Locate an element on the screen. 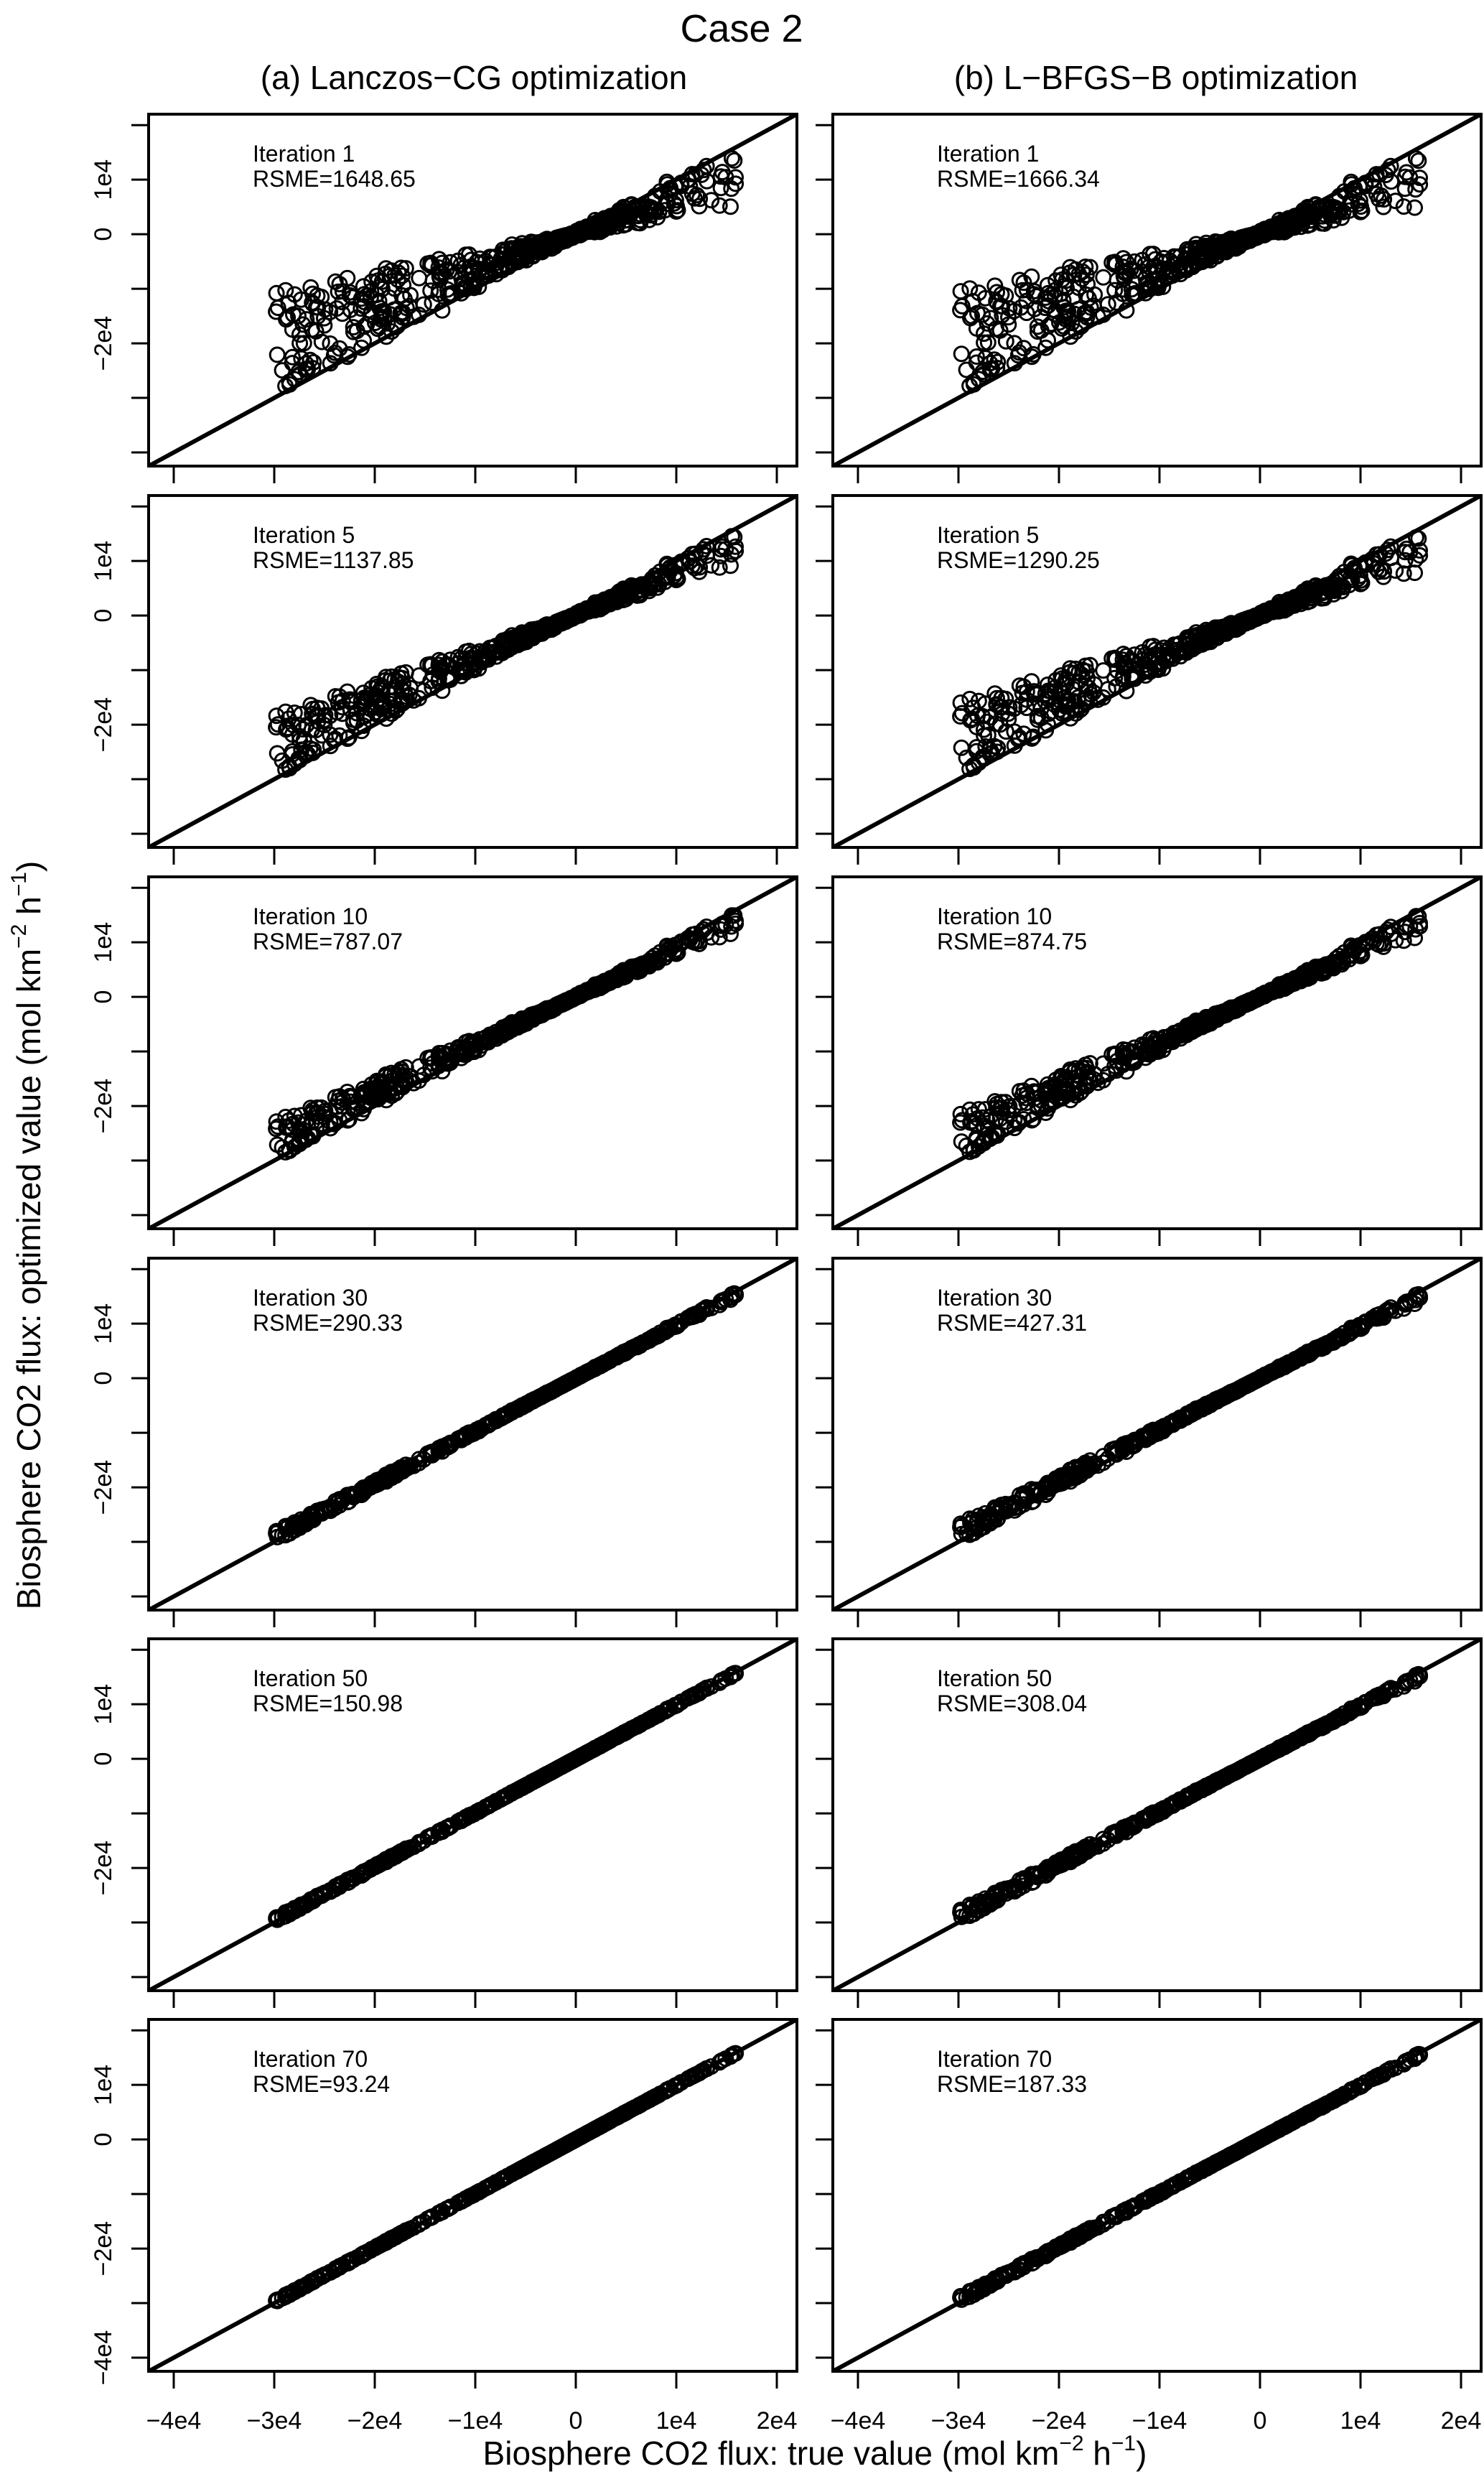 Image resolution: width=1484 pixels, height=2474 pixels. rsme-label: RSME=787.07 is located at coordinates (328, 941).